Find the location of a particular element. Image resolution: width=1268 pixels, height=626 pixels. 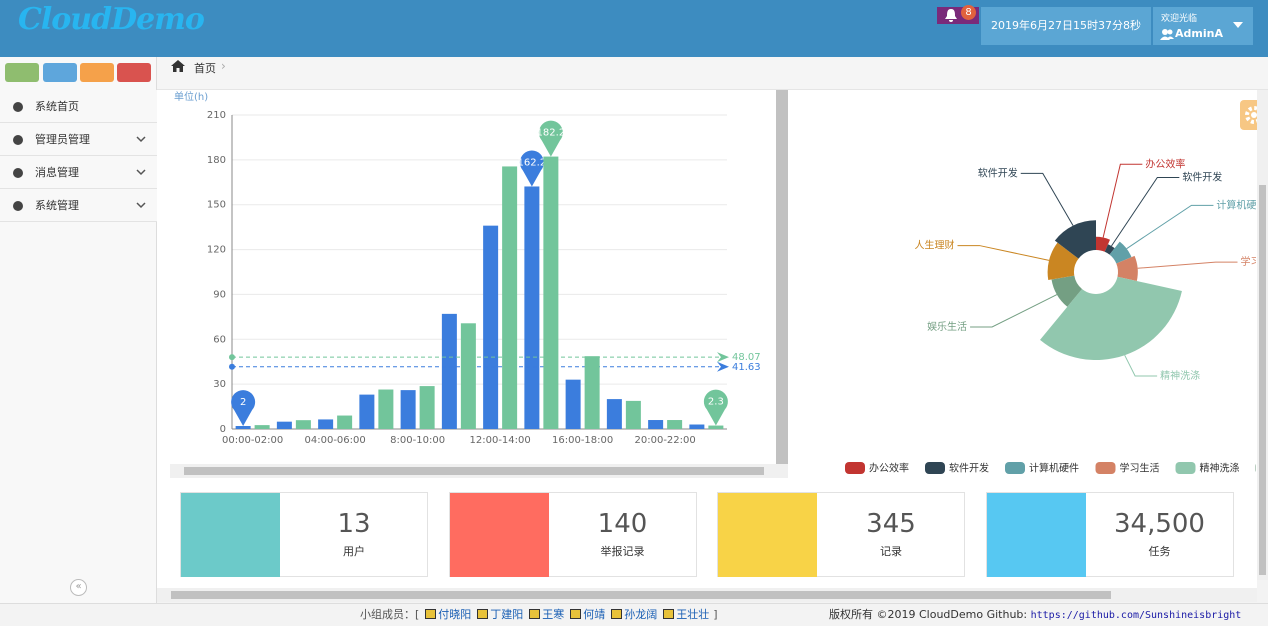

x-tick-label: 16:00-18:00 is located at coordinates (582, 440).